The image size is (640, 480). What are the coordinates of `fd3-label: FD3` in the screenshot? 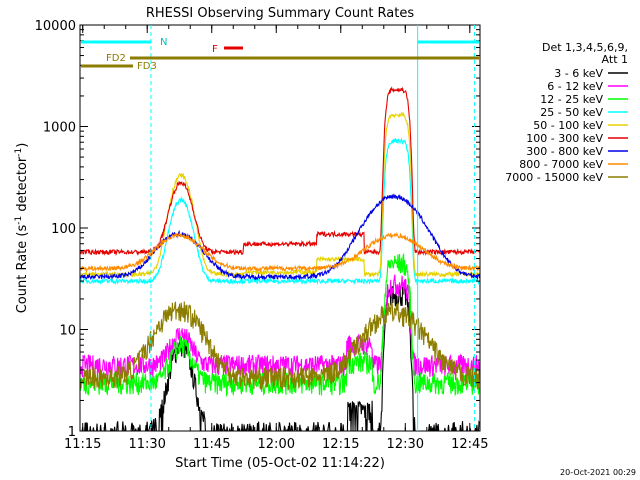 It's located at (147, 66).